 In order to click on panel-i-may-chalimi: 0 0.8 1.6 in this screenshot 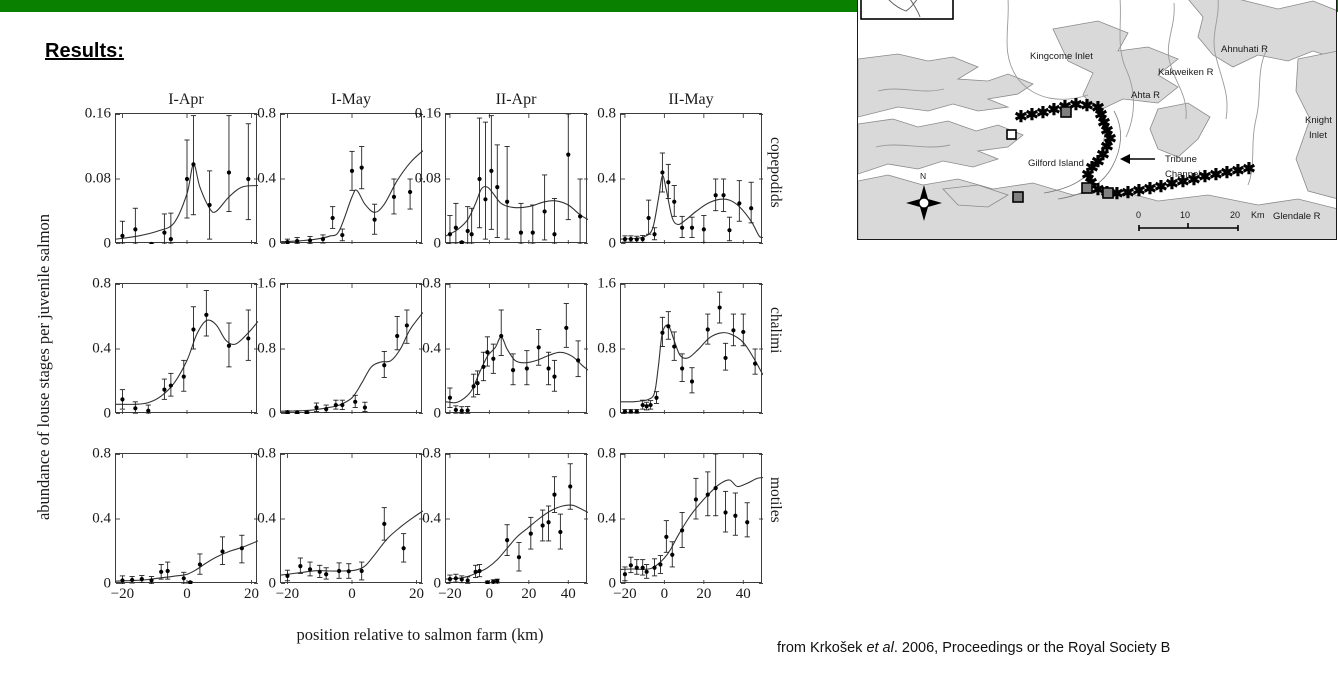, I will do `click(340, 349)`.